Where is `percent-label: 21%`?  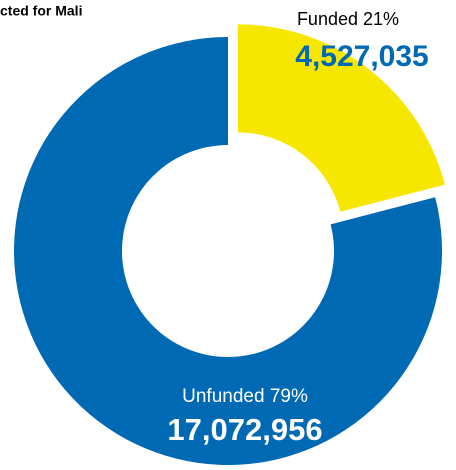 percent-label: 21% is located at coordinates (381, 19).